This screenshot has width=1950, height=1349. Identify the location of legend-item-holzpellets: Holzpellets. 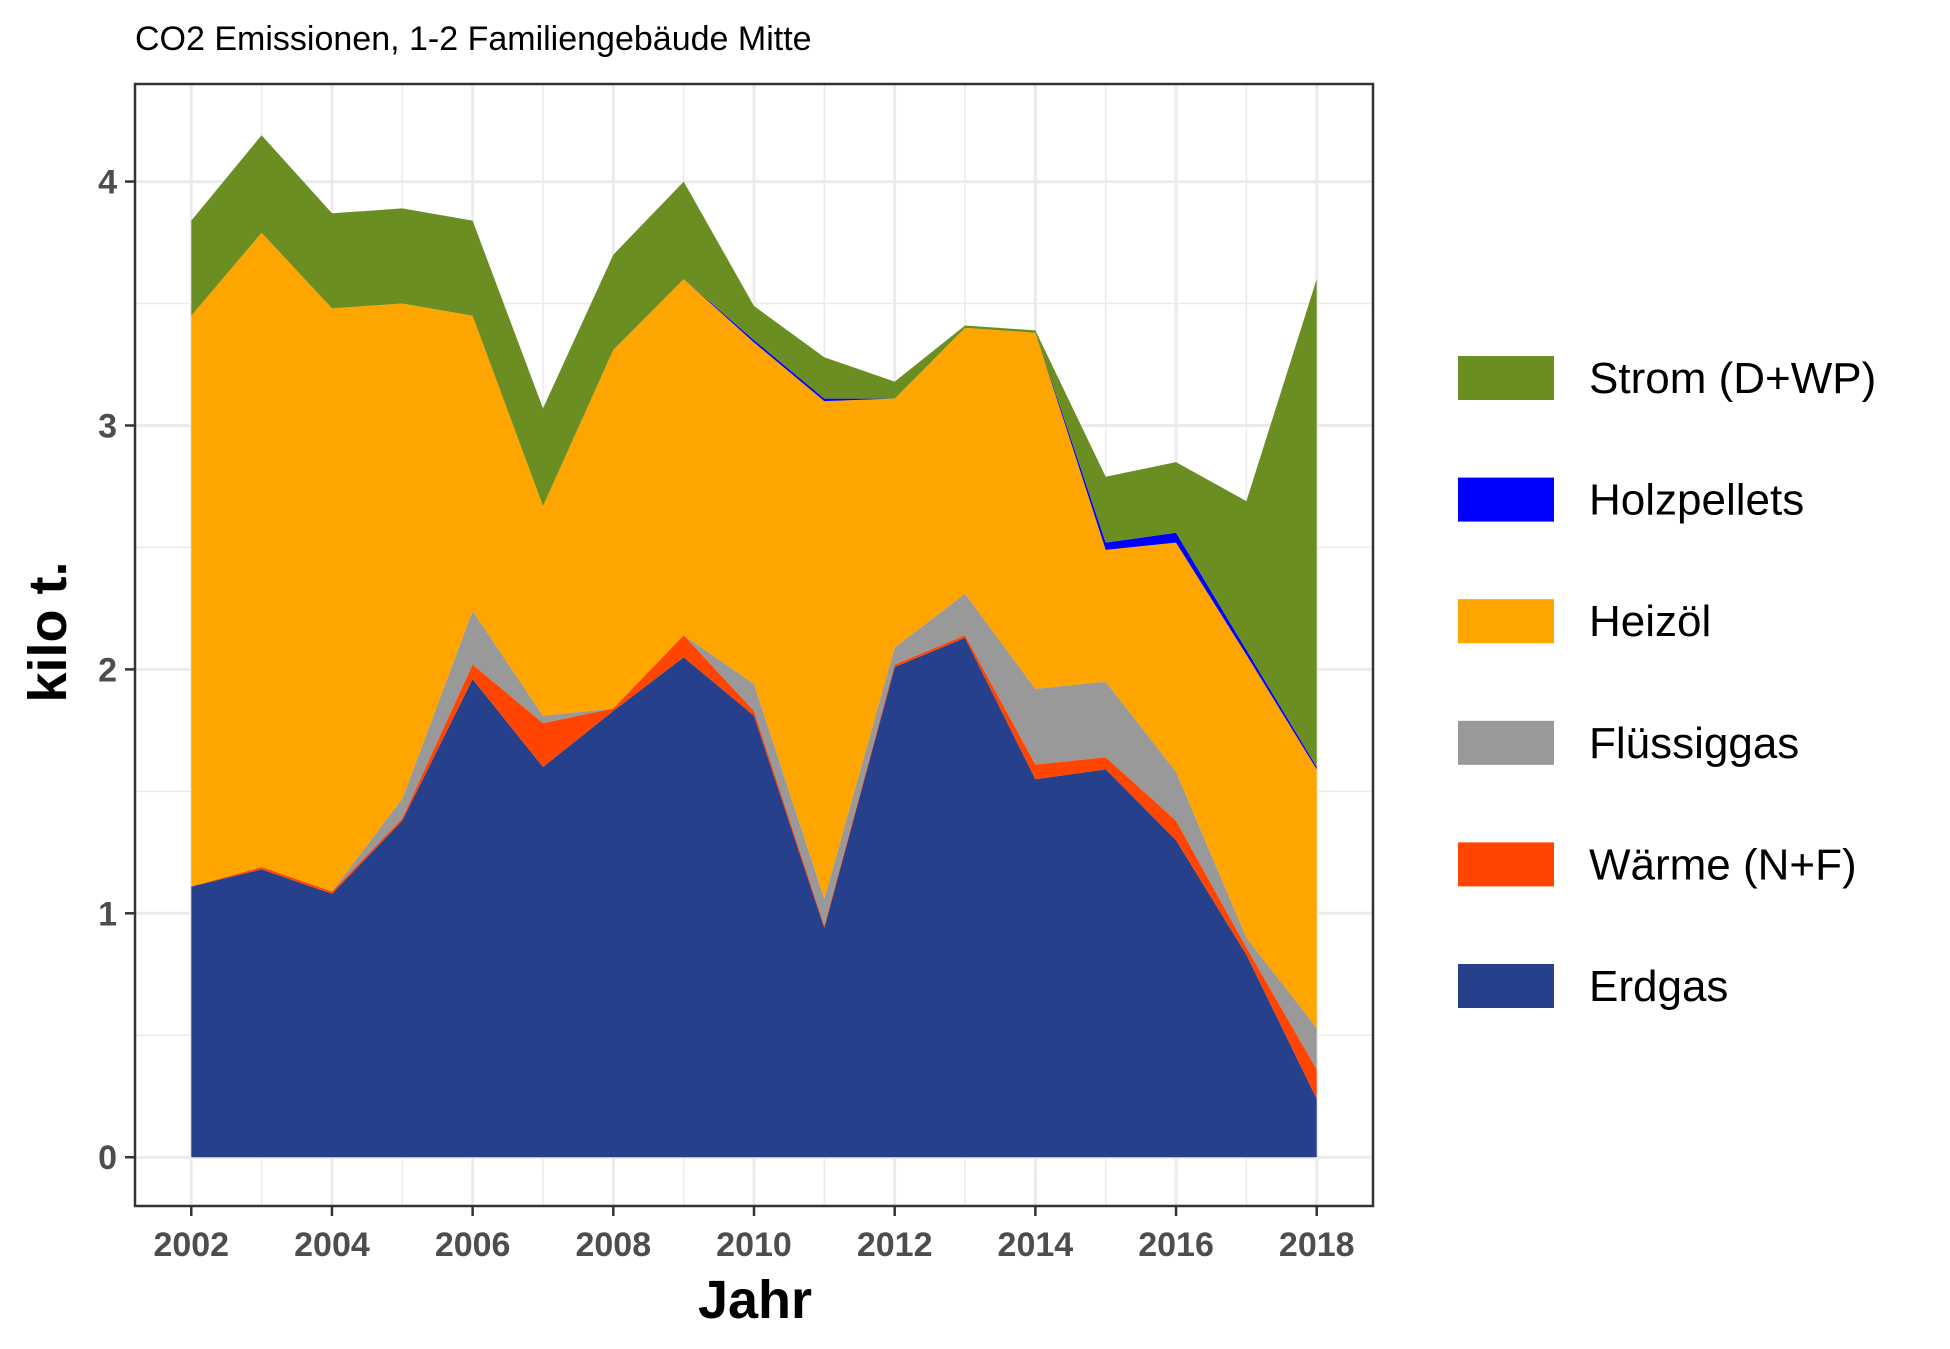
(1631, 500).